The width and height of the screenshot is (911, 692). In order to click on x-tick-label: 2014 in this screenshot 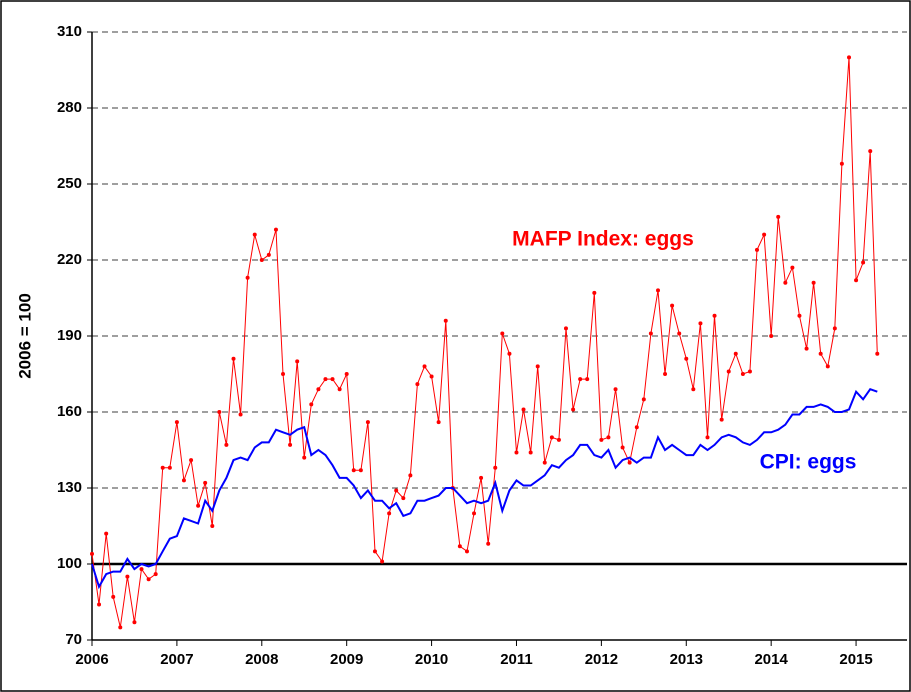, I will do `click(771, 659)`.